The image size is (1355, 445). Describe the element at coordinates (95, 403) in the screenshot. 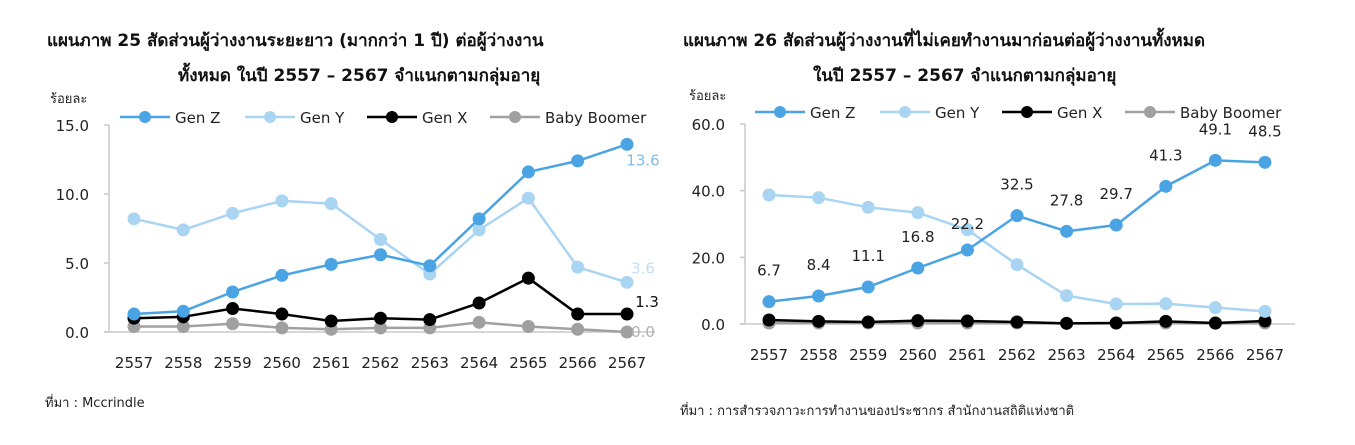

I see `chart-source: ที่มา : Mccrindle` at that location.